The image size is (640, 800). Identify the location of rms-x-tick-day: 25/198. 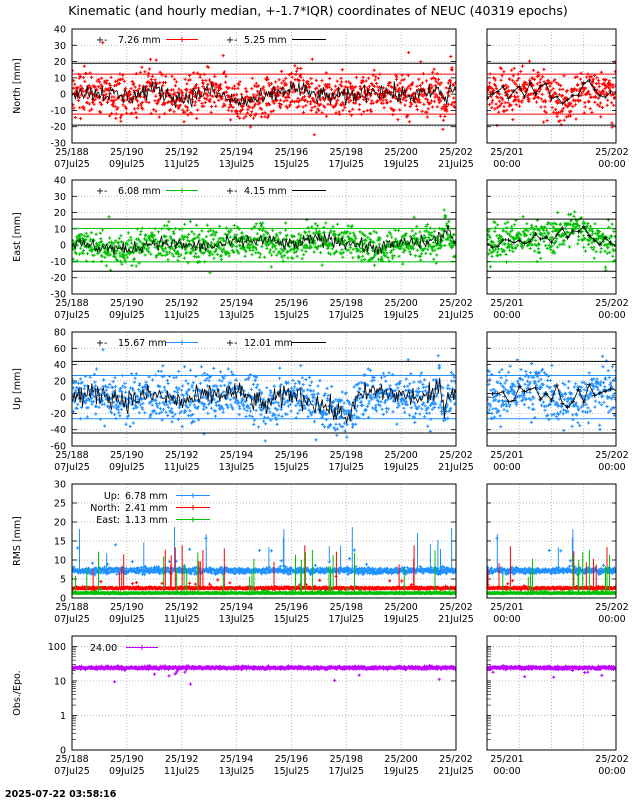
(346, 607).